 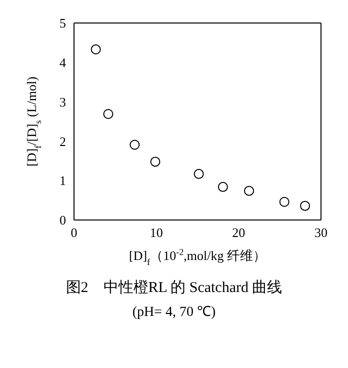 What do you see at coordinates (63, 180) in the screenshot?
I see `y-tick-label: 1` at bounding box center [63, 180].